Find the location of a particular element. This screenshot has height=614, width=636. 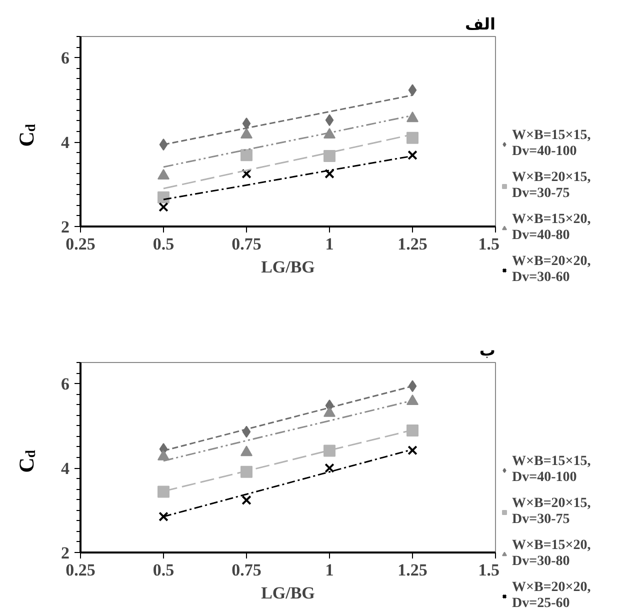

legend-label: W×B=20×20, Dv=30-60 is located at coordinates (551, 270).